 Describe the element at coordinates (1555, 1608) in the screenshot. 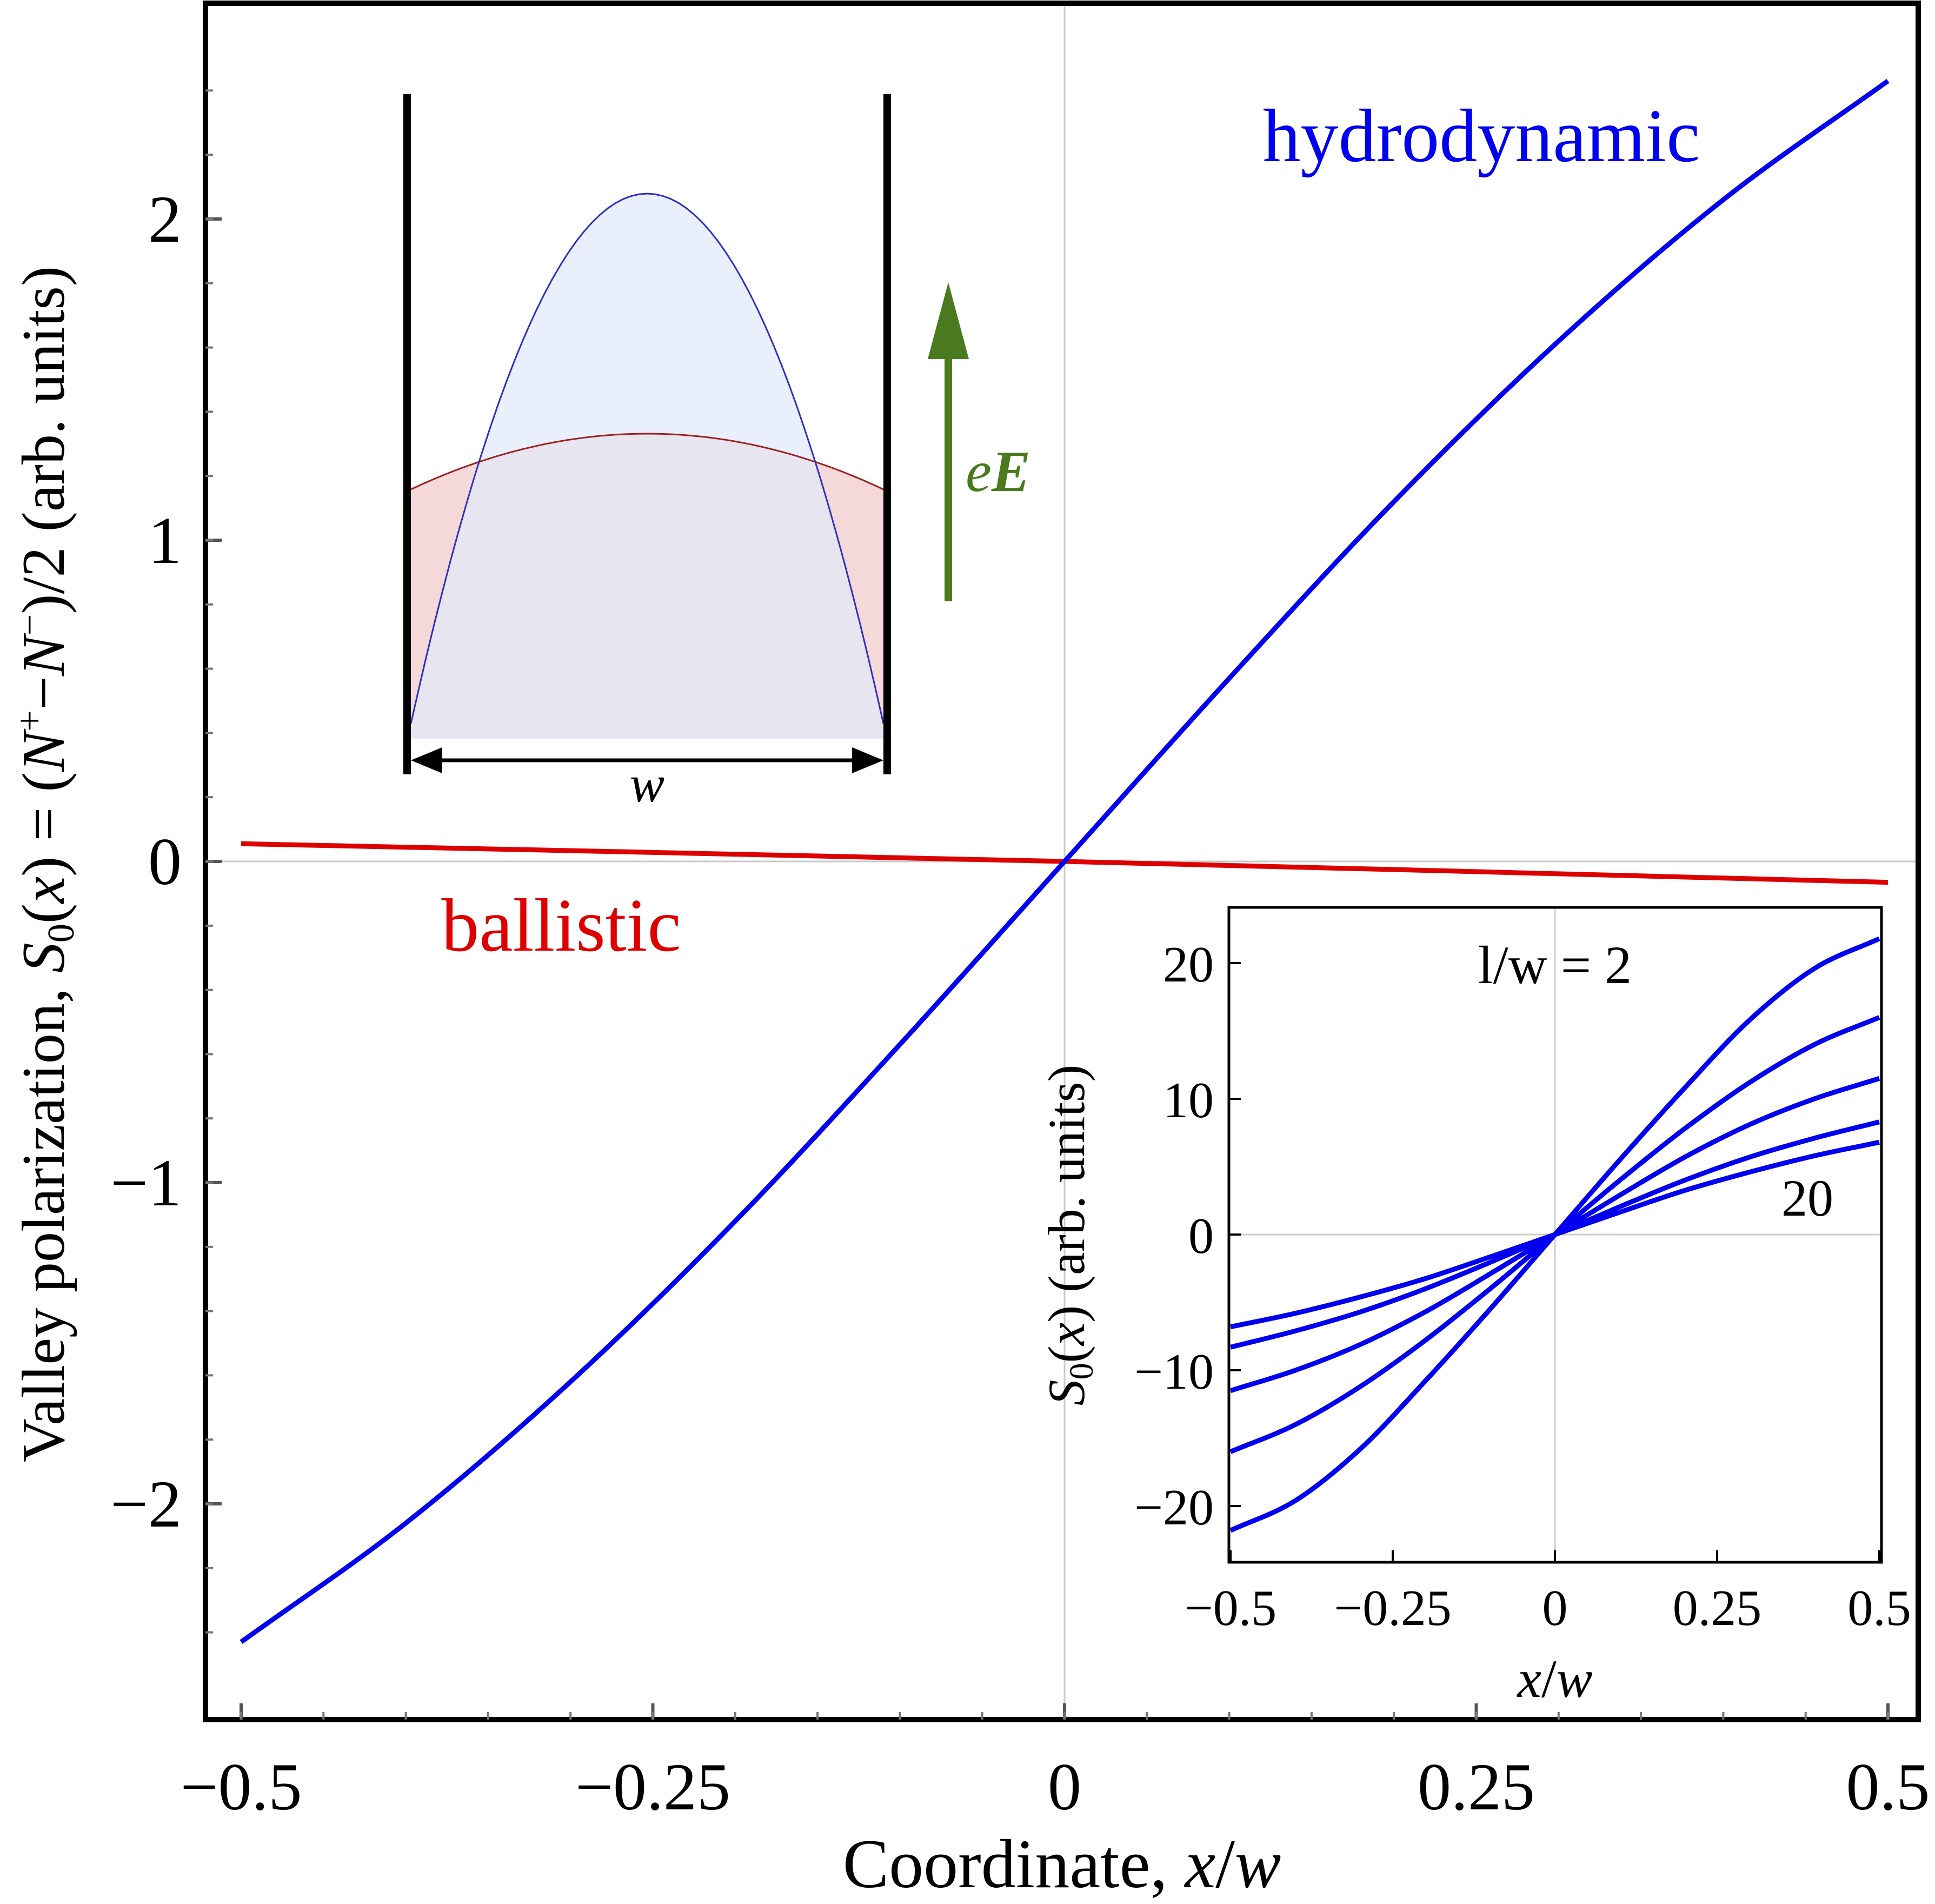

I see `inset-x-tick-label: 0` at that location.